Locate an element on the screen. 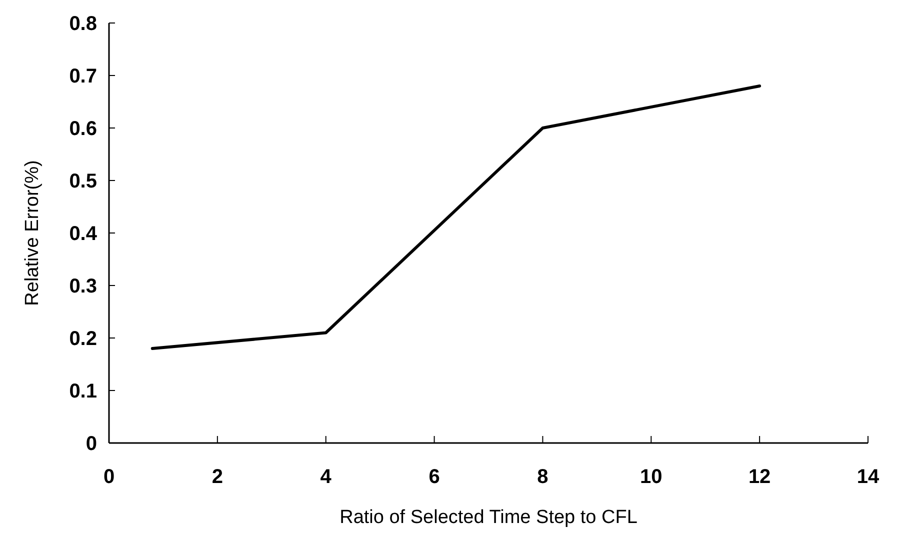 This screenshot has width=898, height=547. x-tick-label: 10 is located at coordinates (651, 477).